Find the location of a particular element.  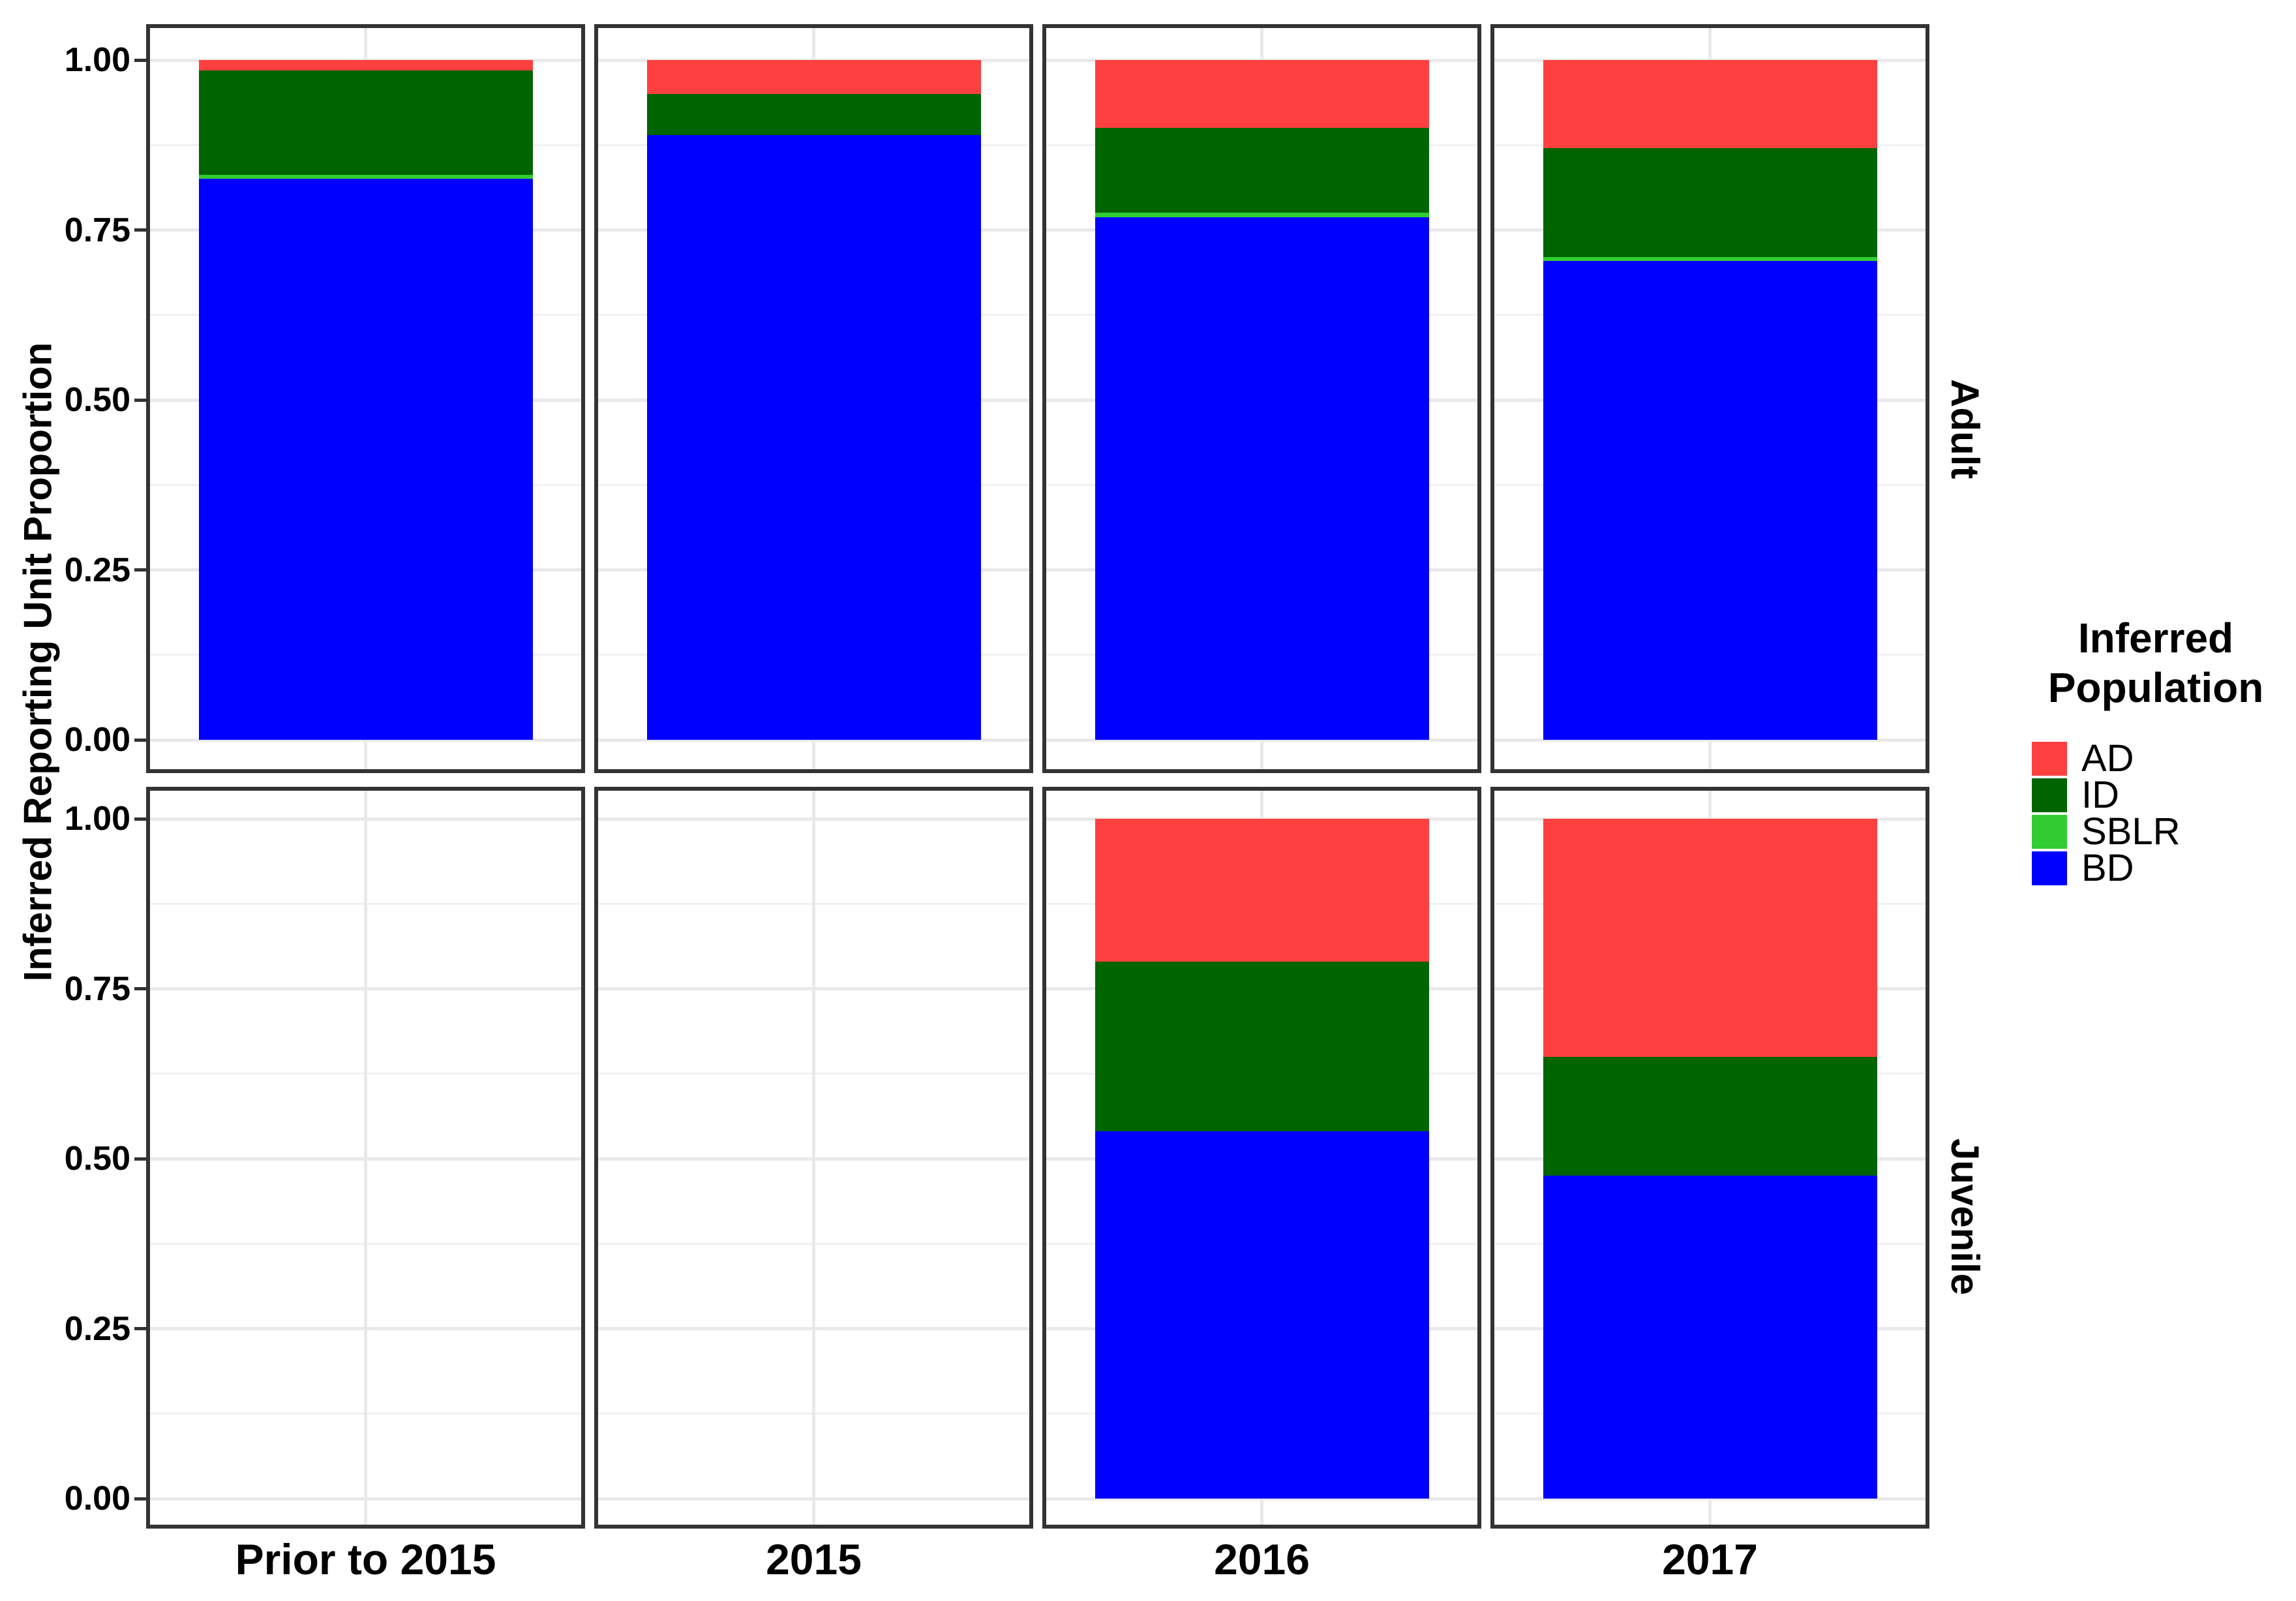

x-axis-label-4: 2017 is located at coordinates (1710, 1559).